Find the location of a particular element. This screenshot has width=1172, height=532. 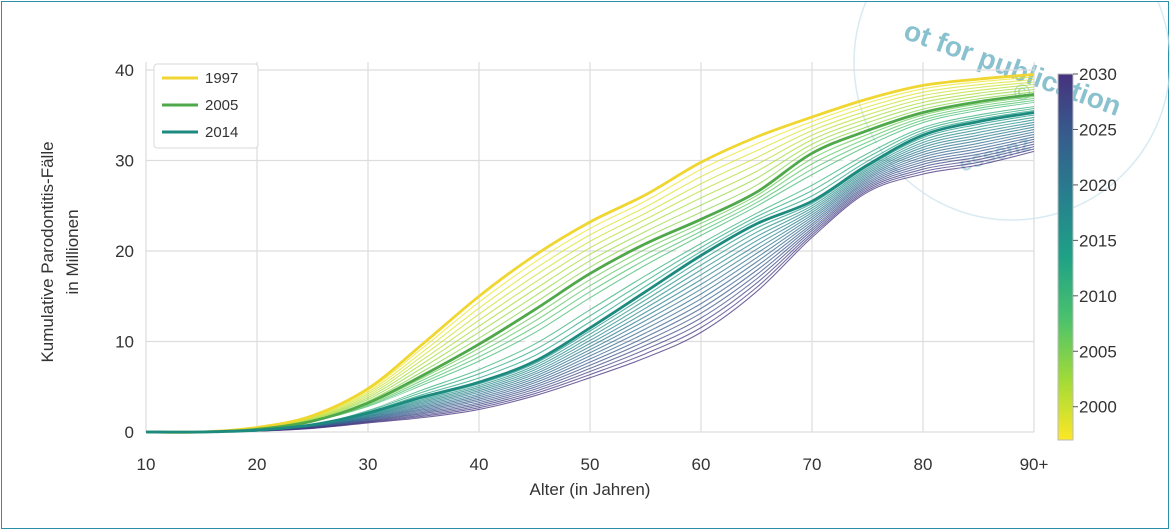

legend-box is located at coordinates (206, 106).